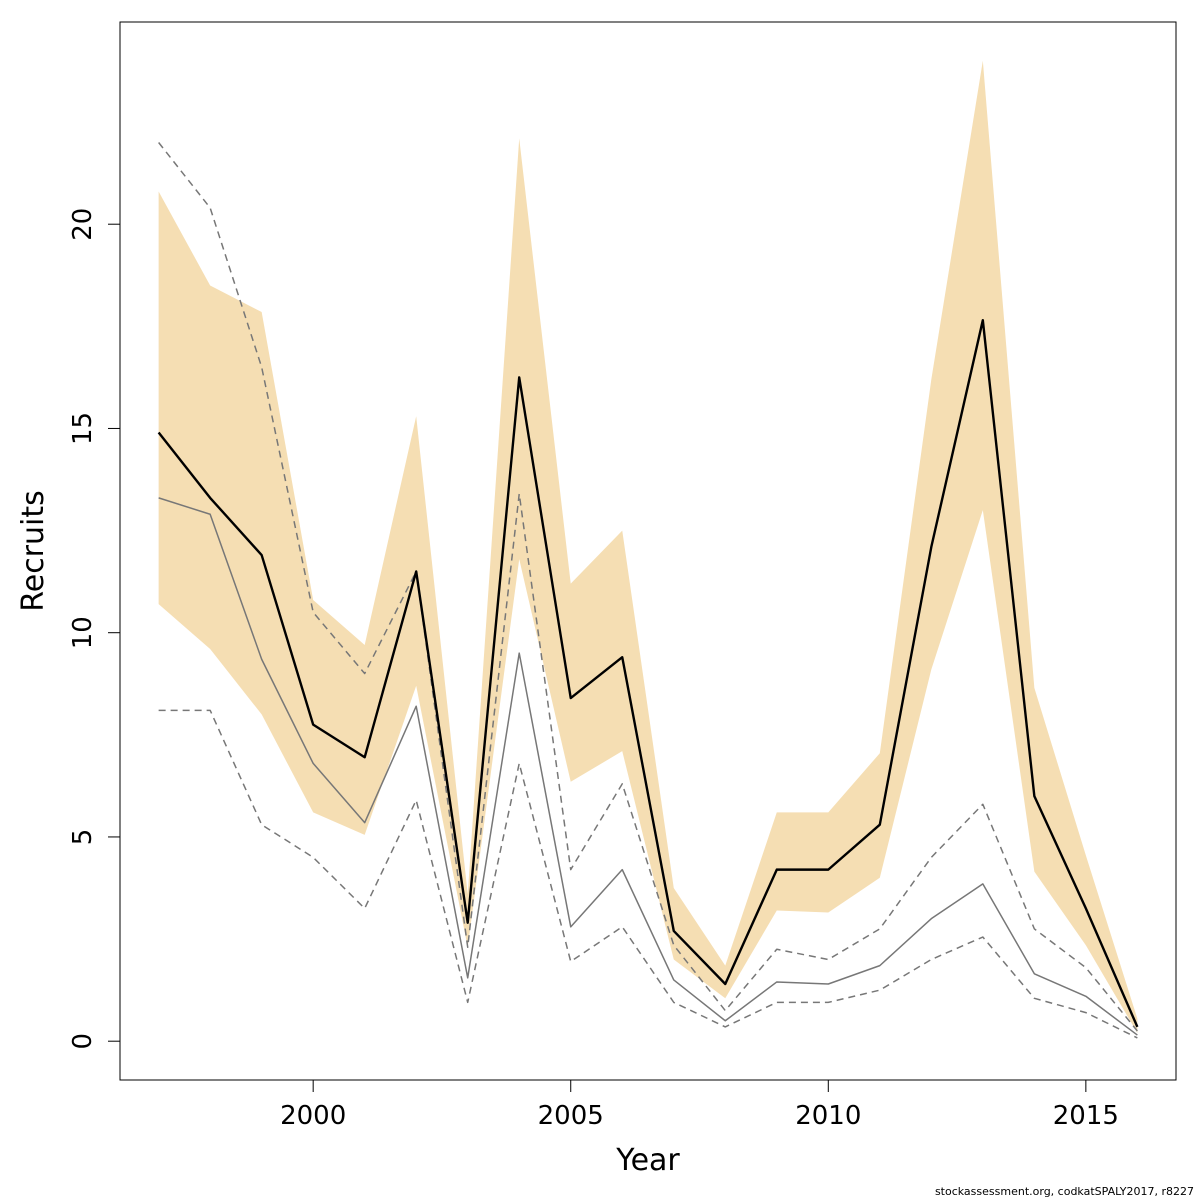 Image resolution: width=1200 pixels, height=1200 pixels. What do you see at coordinates (1086, 1116) in the screenshot?
I see `x-tick-label-2015: 2015` at bounding box center [1086, 1116].